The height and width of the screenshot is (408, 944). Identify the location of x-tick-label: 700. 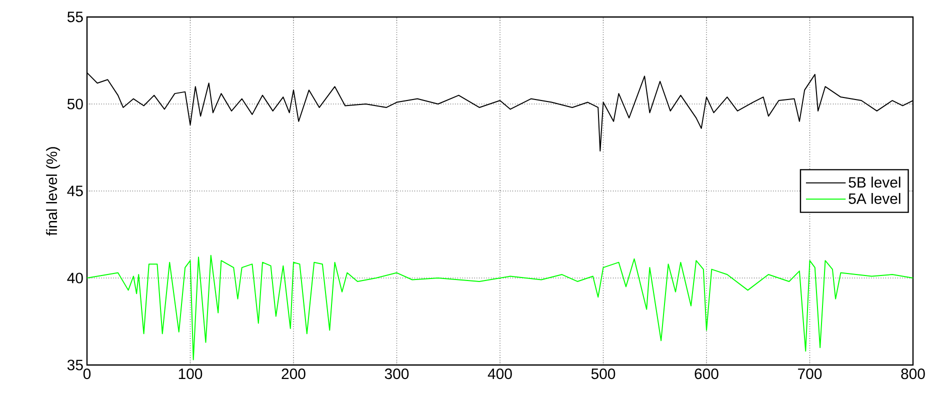
(810, 374).